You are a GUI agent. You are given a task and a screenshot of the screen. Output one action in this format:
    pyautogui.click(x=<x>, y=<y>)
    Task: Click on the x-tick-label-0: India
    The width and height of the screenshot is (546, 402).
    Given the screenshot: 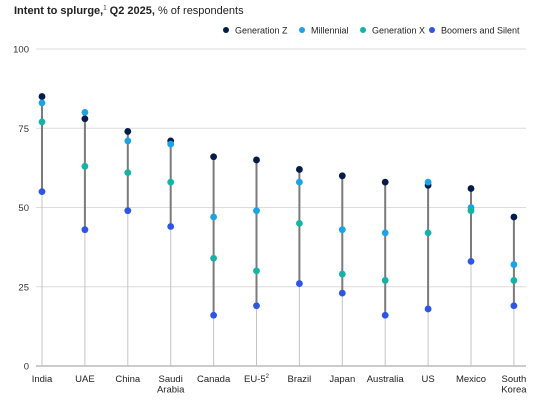 What is the action you would take?
    pyautogui.click(x=42, y=379)
    